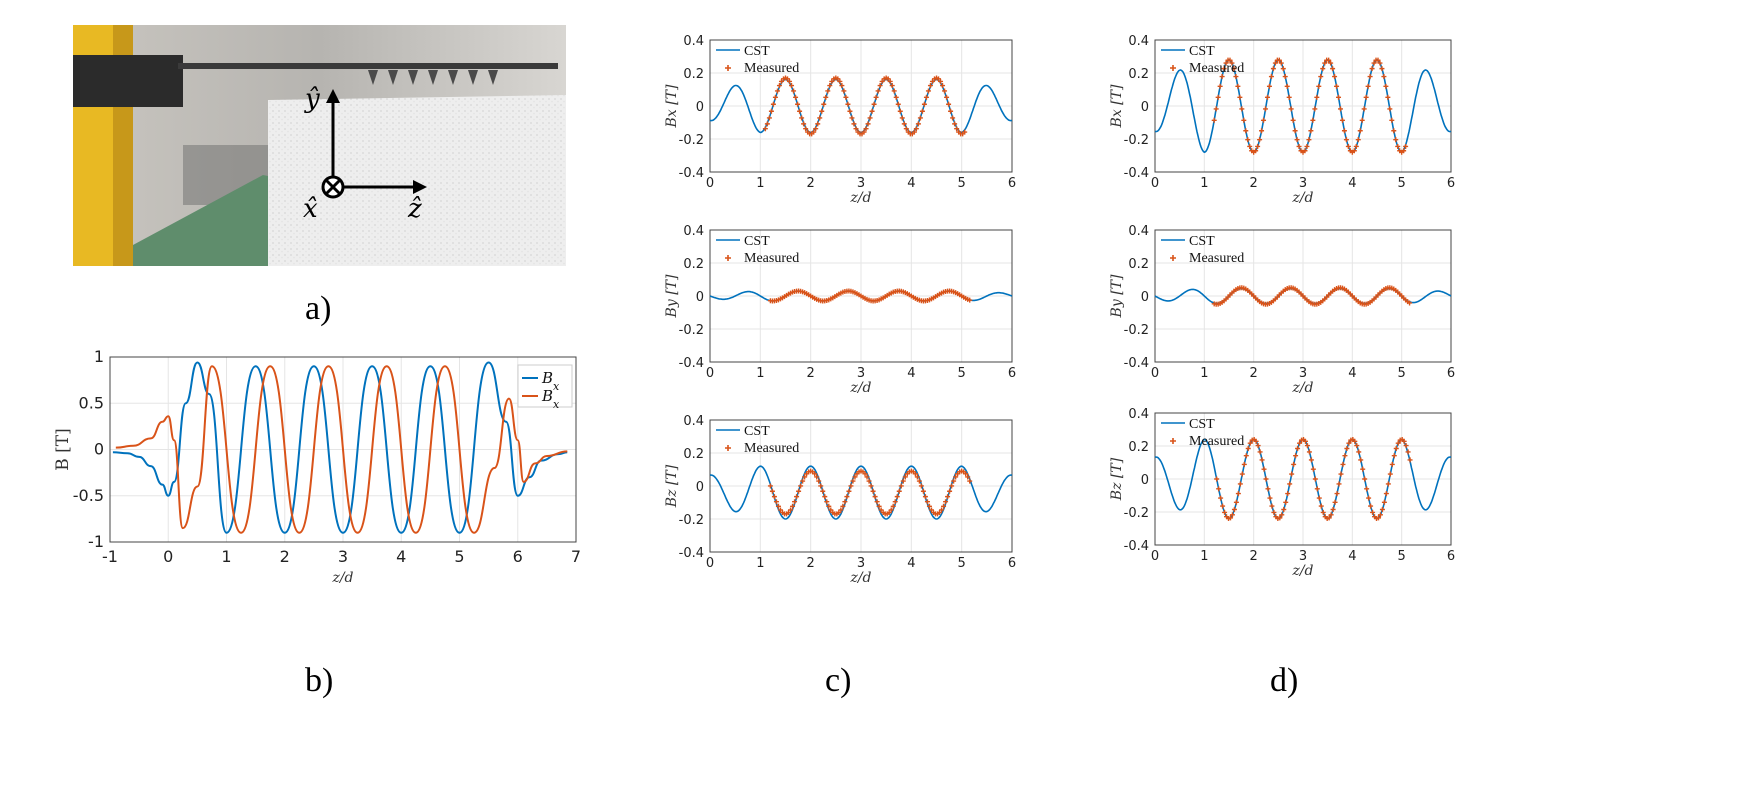  Describe the element at coordinates (518, 556) in the screenshot. I see `x-tick-label: 6` at that location.